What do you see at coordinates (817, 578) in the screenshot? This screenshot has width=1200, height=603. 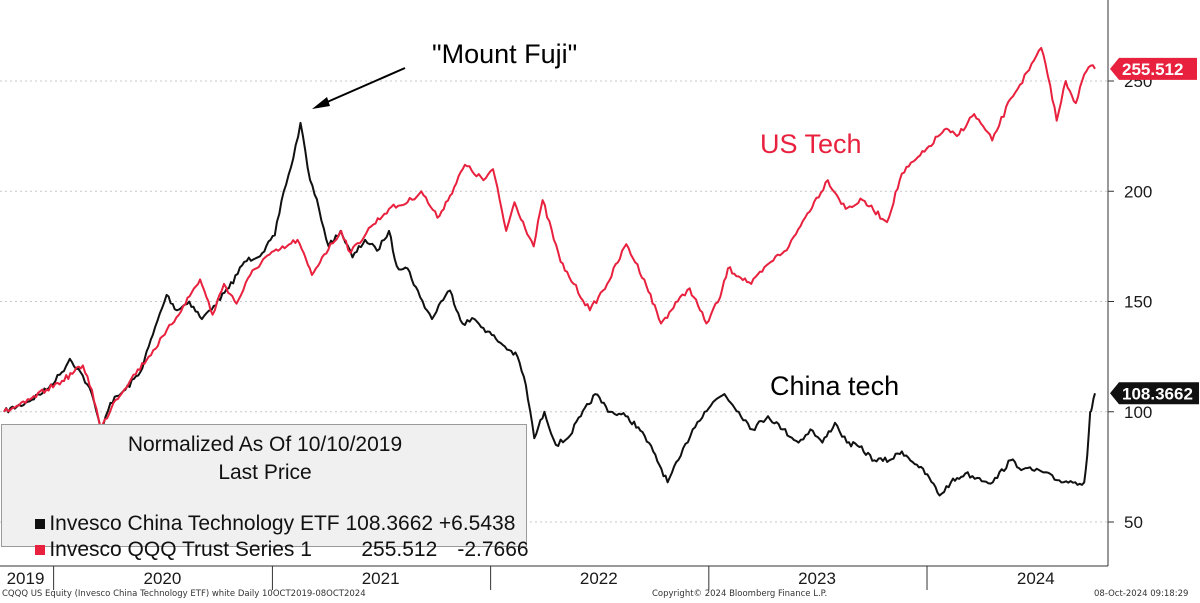 I see `x-tick-label: 2023` at bounding box center [817, 578].